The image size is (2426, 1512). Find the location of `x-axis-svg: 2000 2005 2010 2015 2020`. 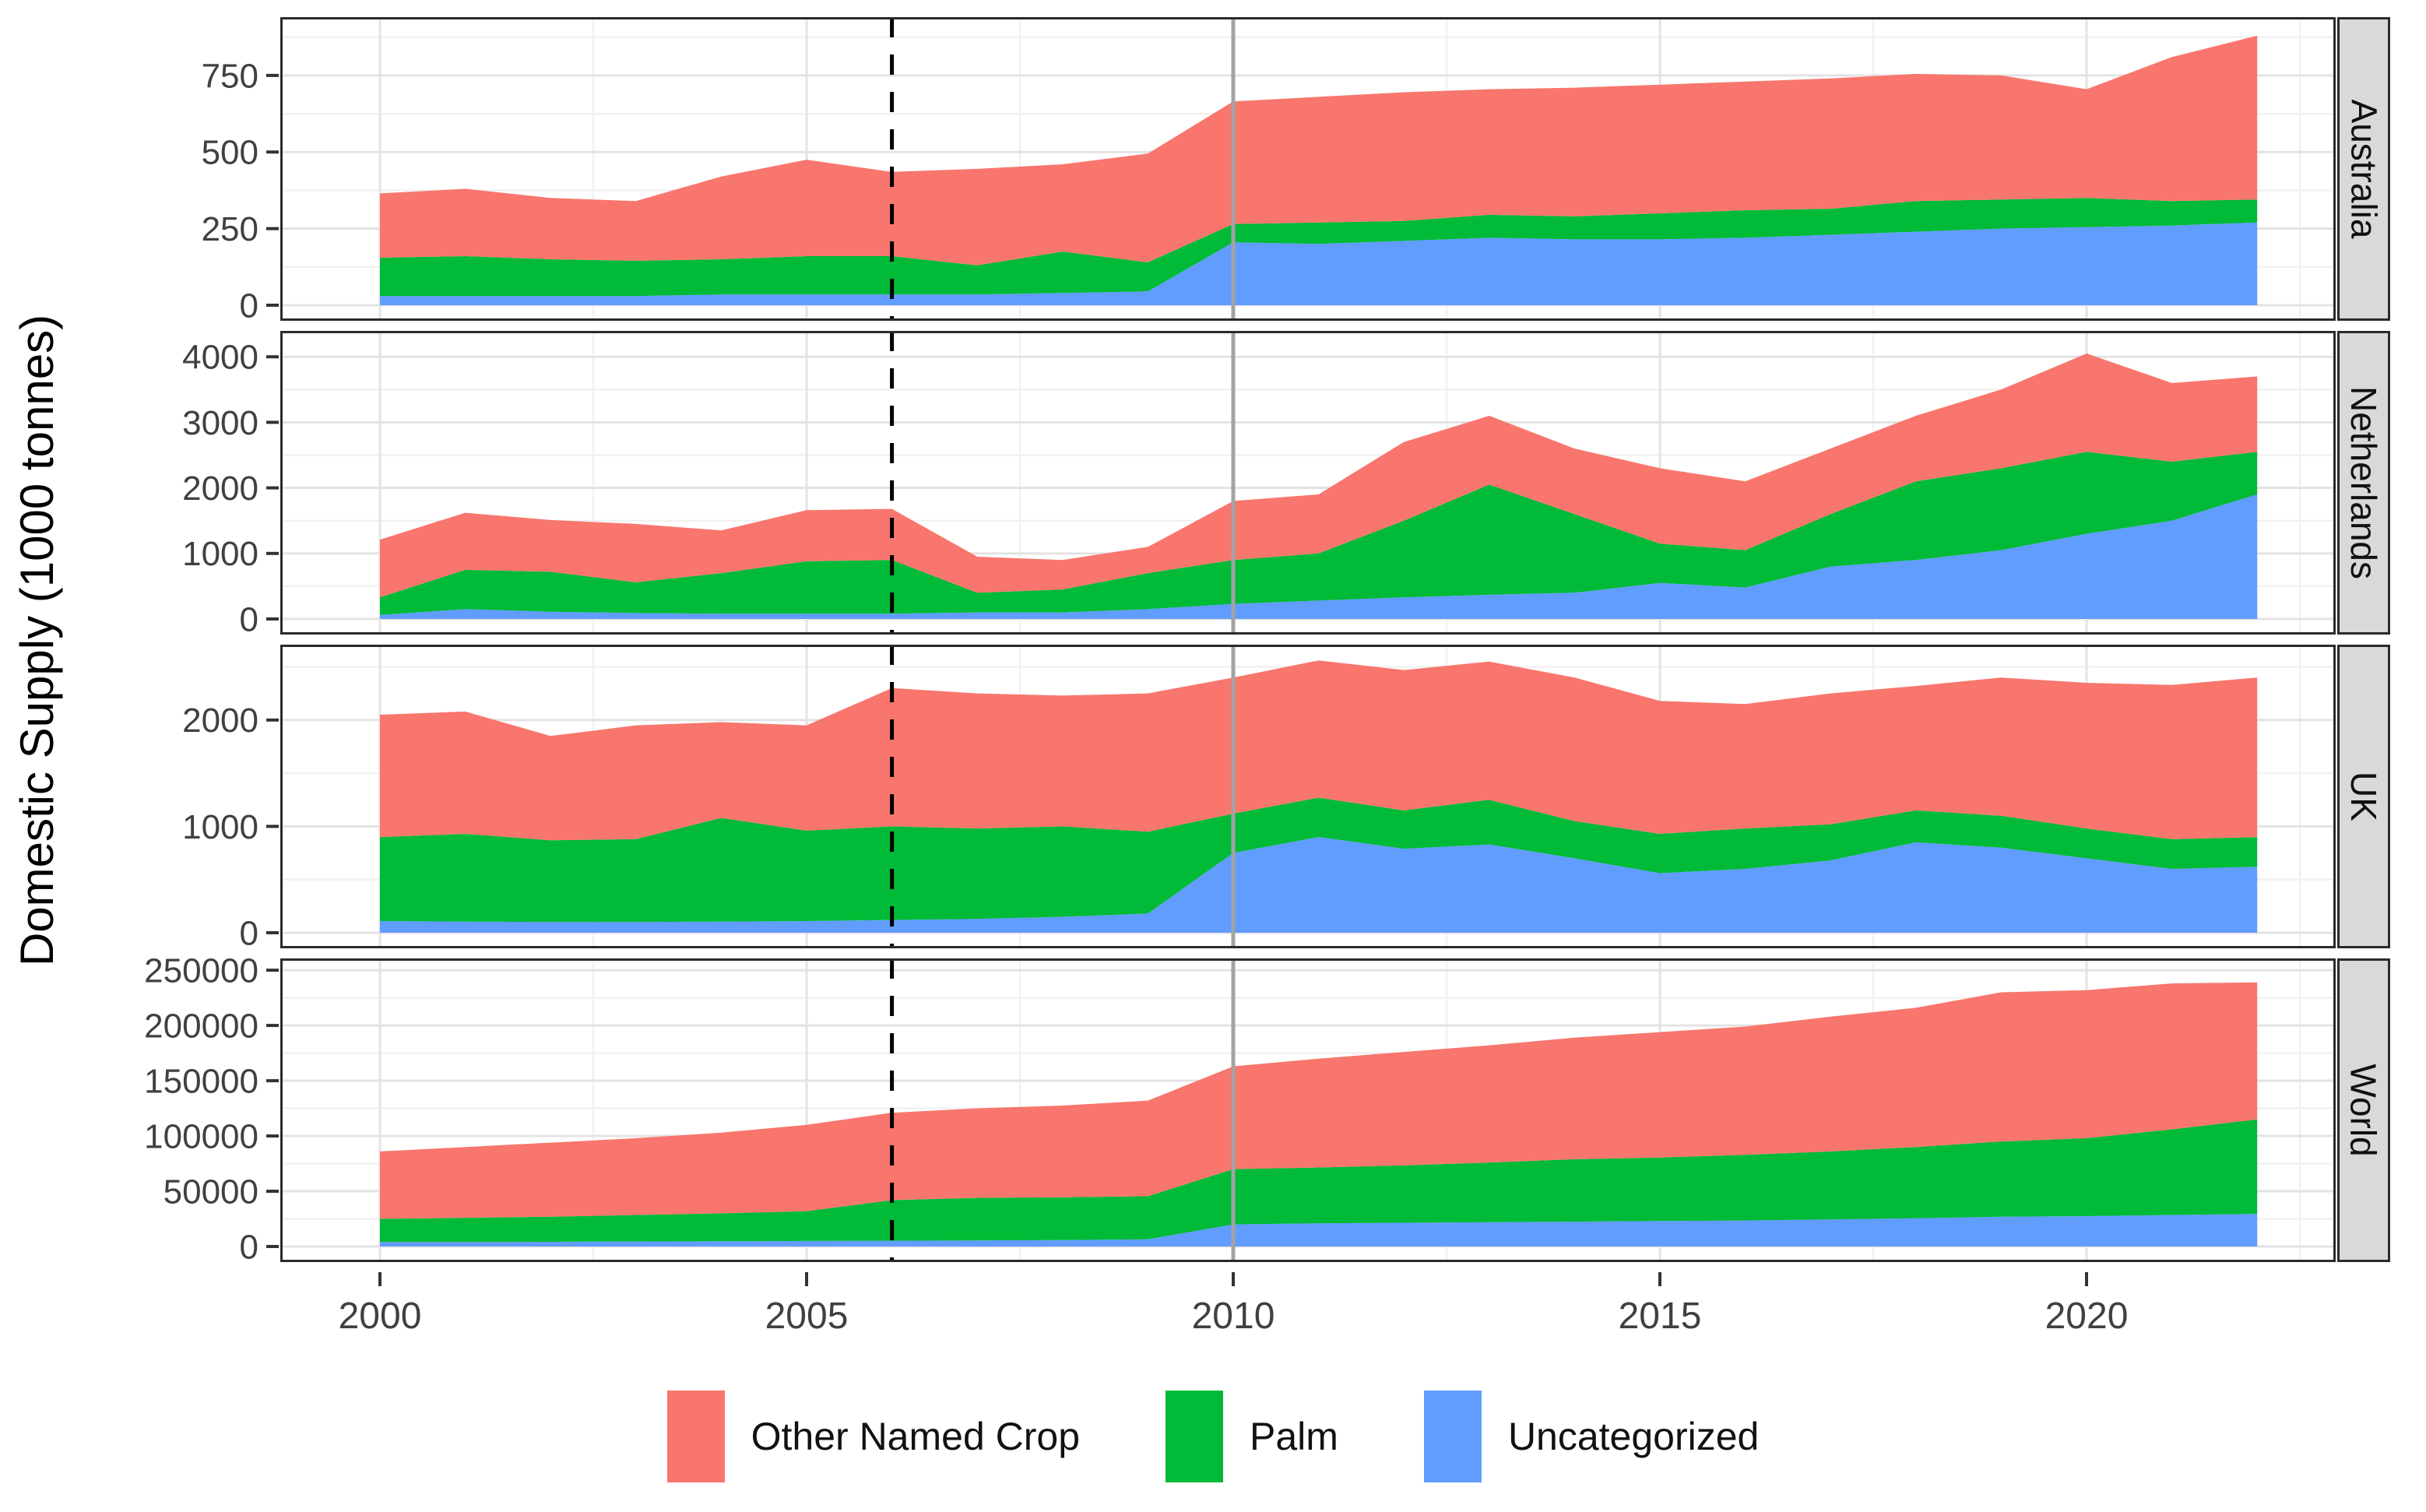

x-axis-svg: 2000 2005 2010 2015 2020 is located at coordinates (1234, 1304).